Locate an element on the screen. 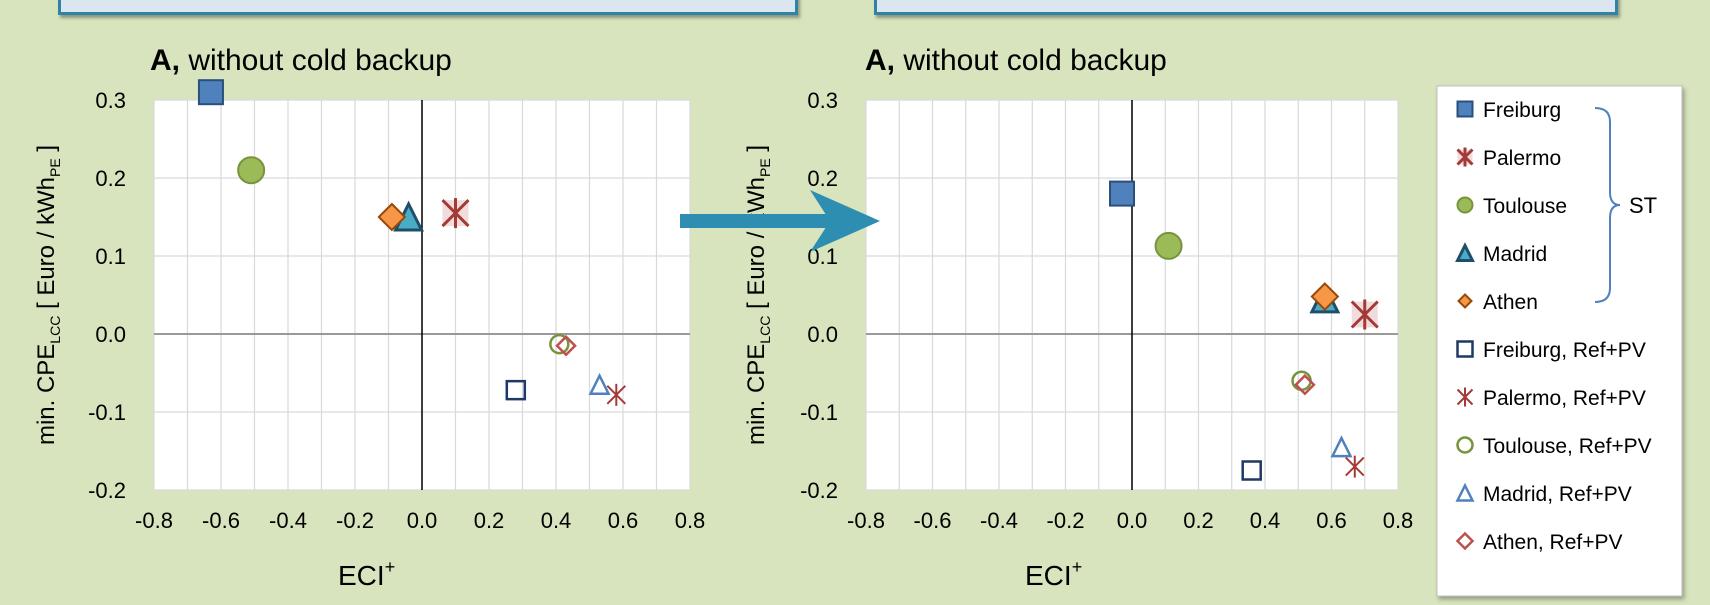 This screenshot has width=1710, height=605. y-axis-label-left-p3: ] is located at coordinates (46, 151).